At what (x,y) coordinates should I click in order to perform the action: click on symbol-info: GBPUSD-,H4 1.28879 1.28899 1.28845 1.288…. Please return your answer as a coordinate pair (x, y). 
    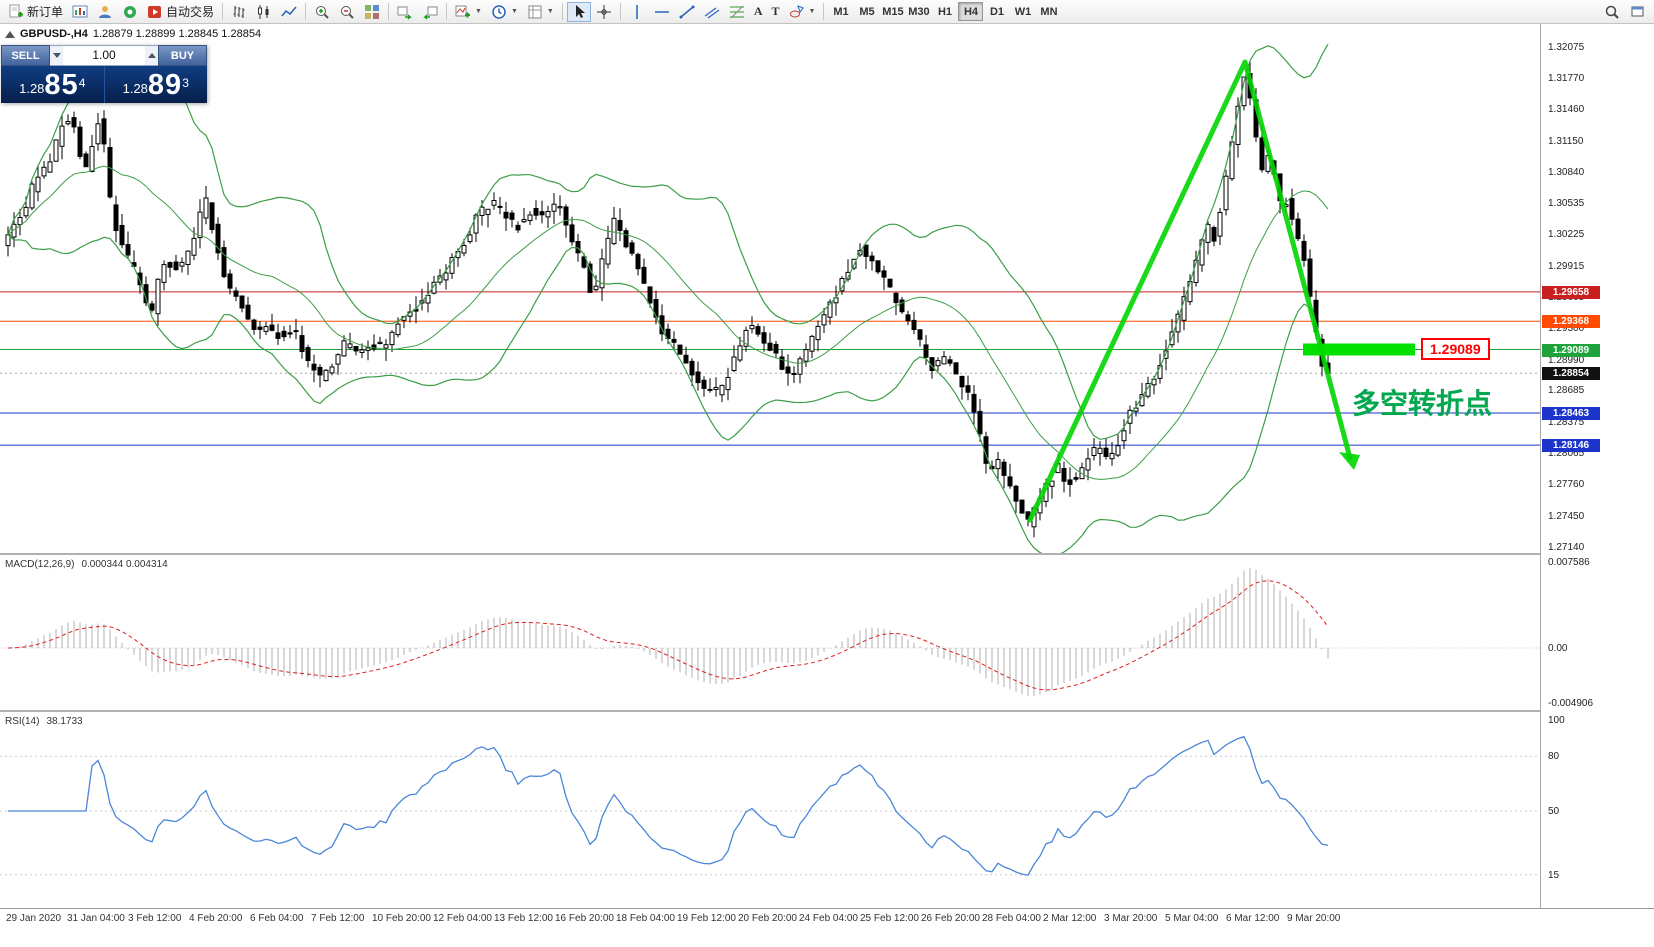
    Looking at the image, I should click on (133, 34).